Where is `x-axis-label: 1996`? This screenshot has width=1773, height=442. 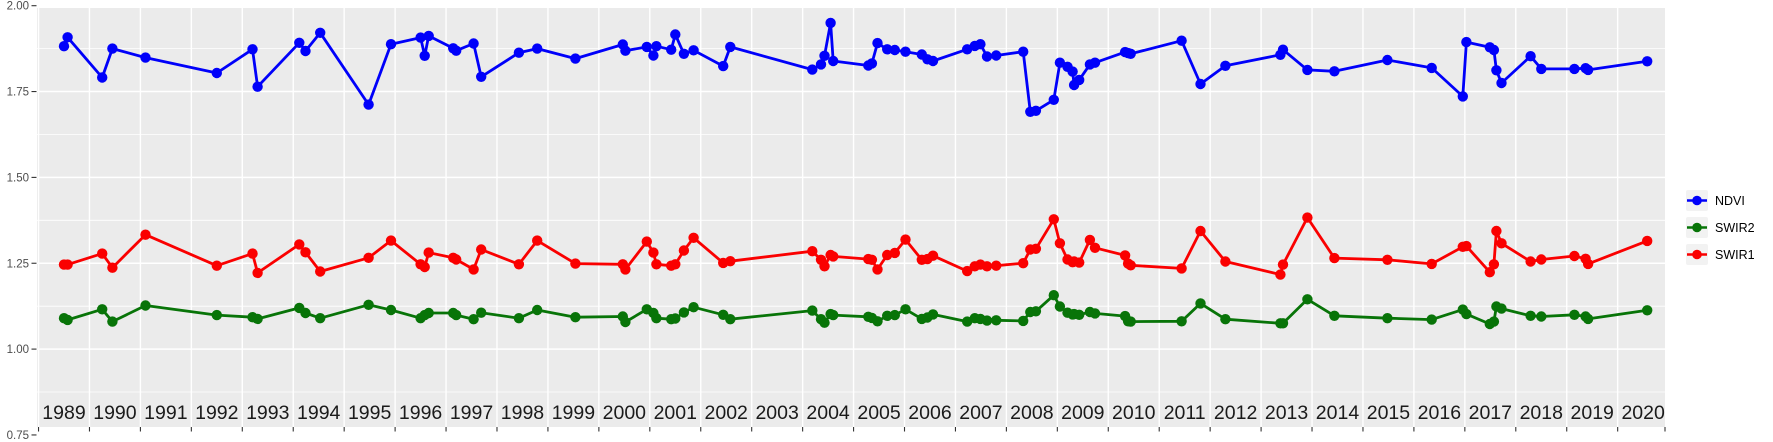
x-axis-label: 1996 is located at coordinates (420, 413).